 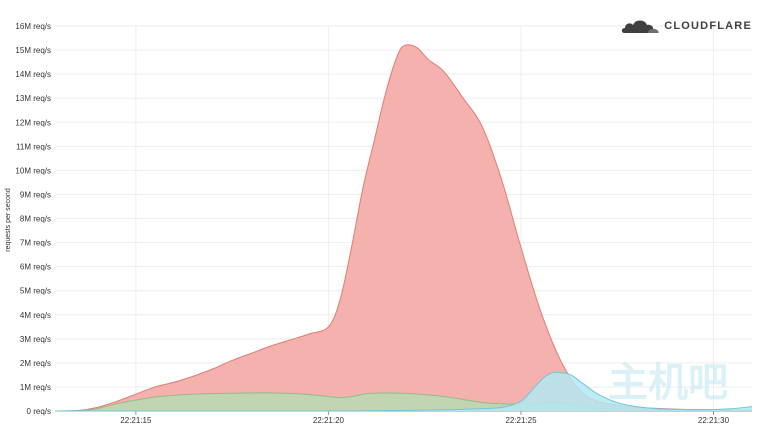 What do you see at coordinates (39, 411) in the screenshot?
I see `y-tick-label: 0 req/s` at bounding box center [39, 411].